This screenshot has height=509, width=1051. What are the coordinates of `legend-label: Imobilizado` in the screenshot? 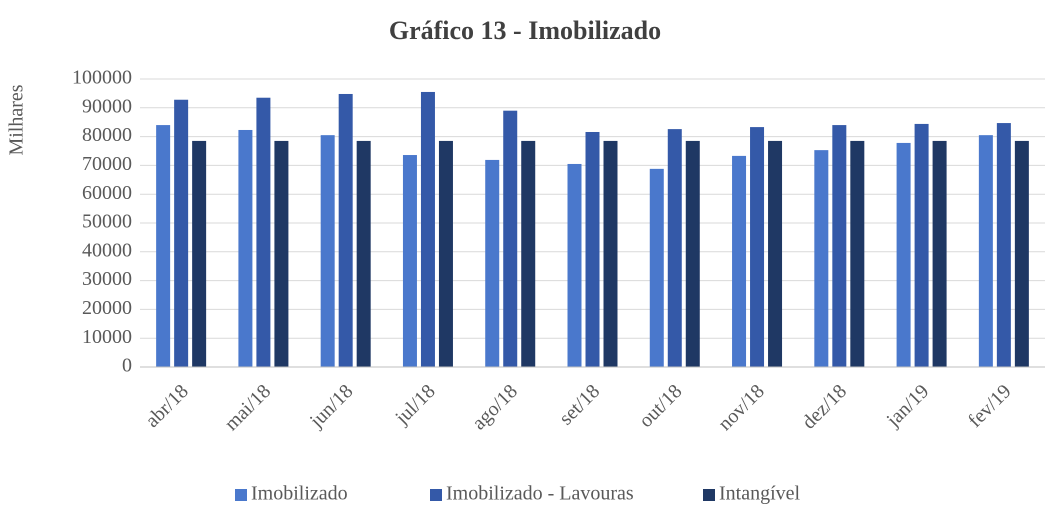 It's located at (299, 494).